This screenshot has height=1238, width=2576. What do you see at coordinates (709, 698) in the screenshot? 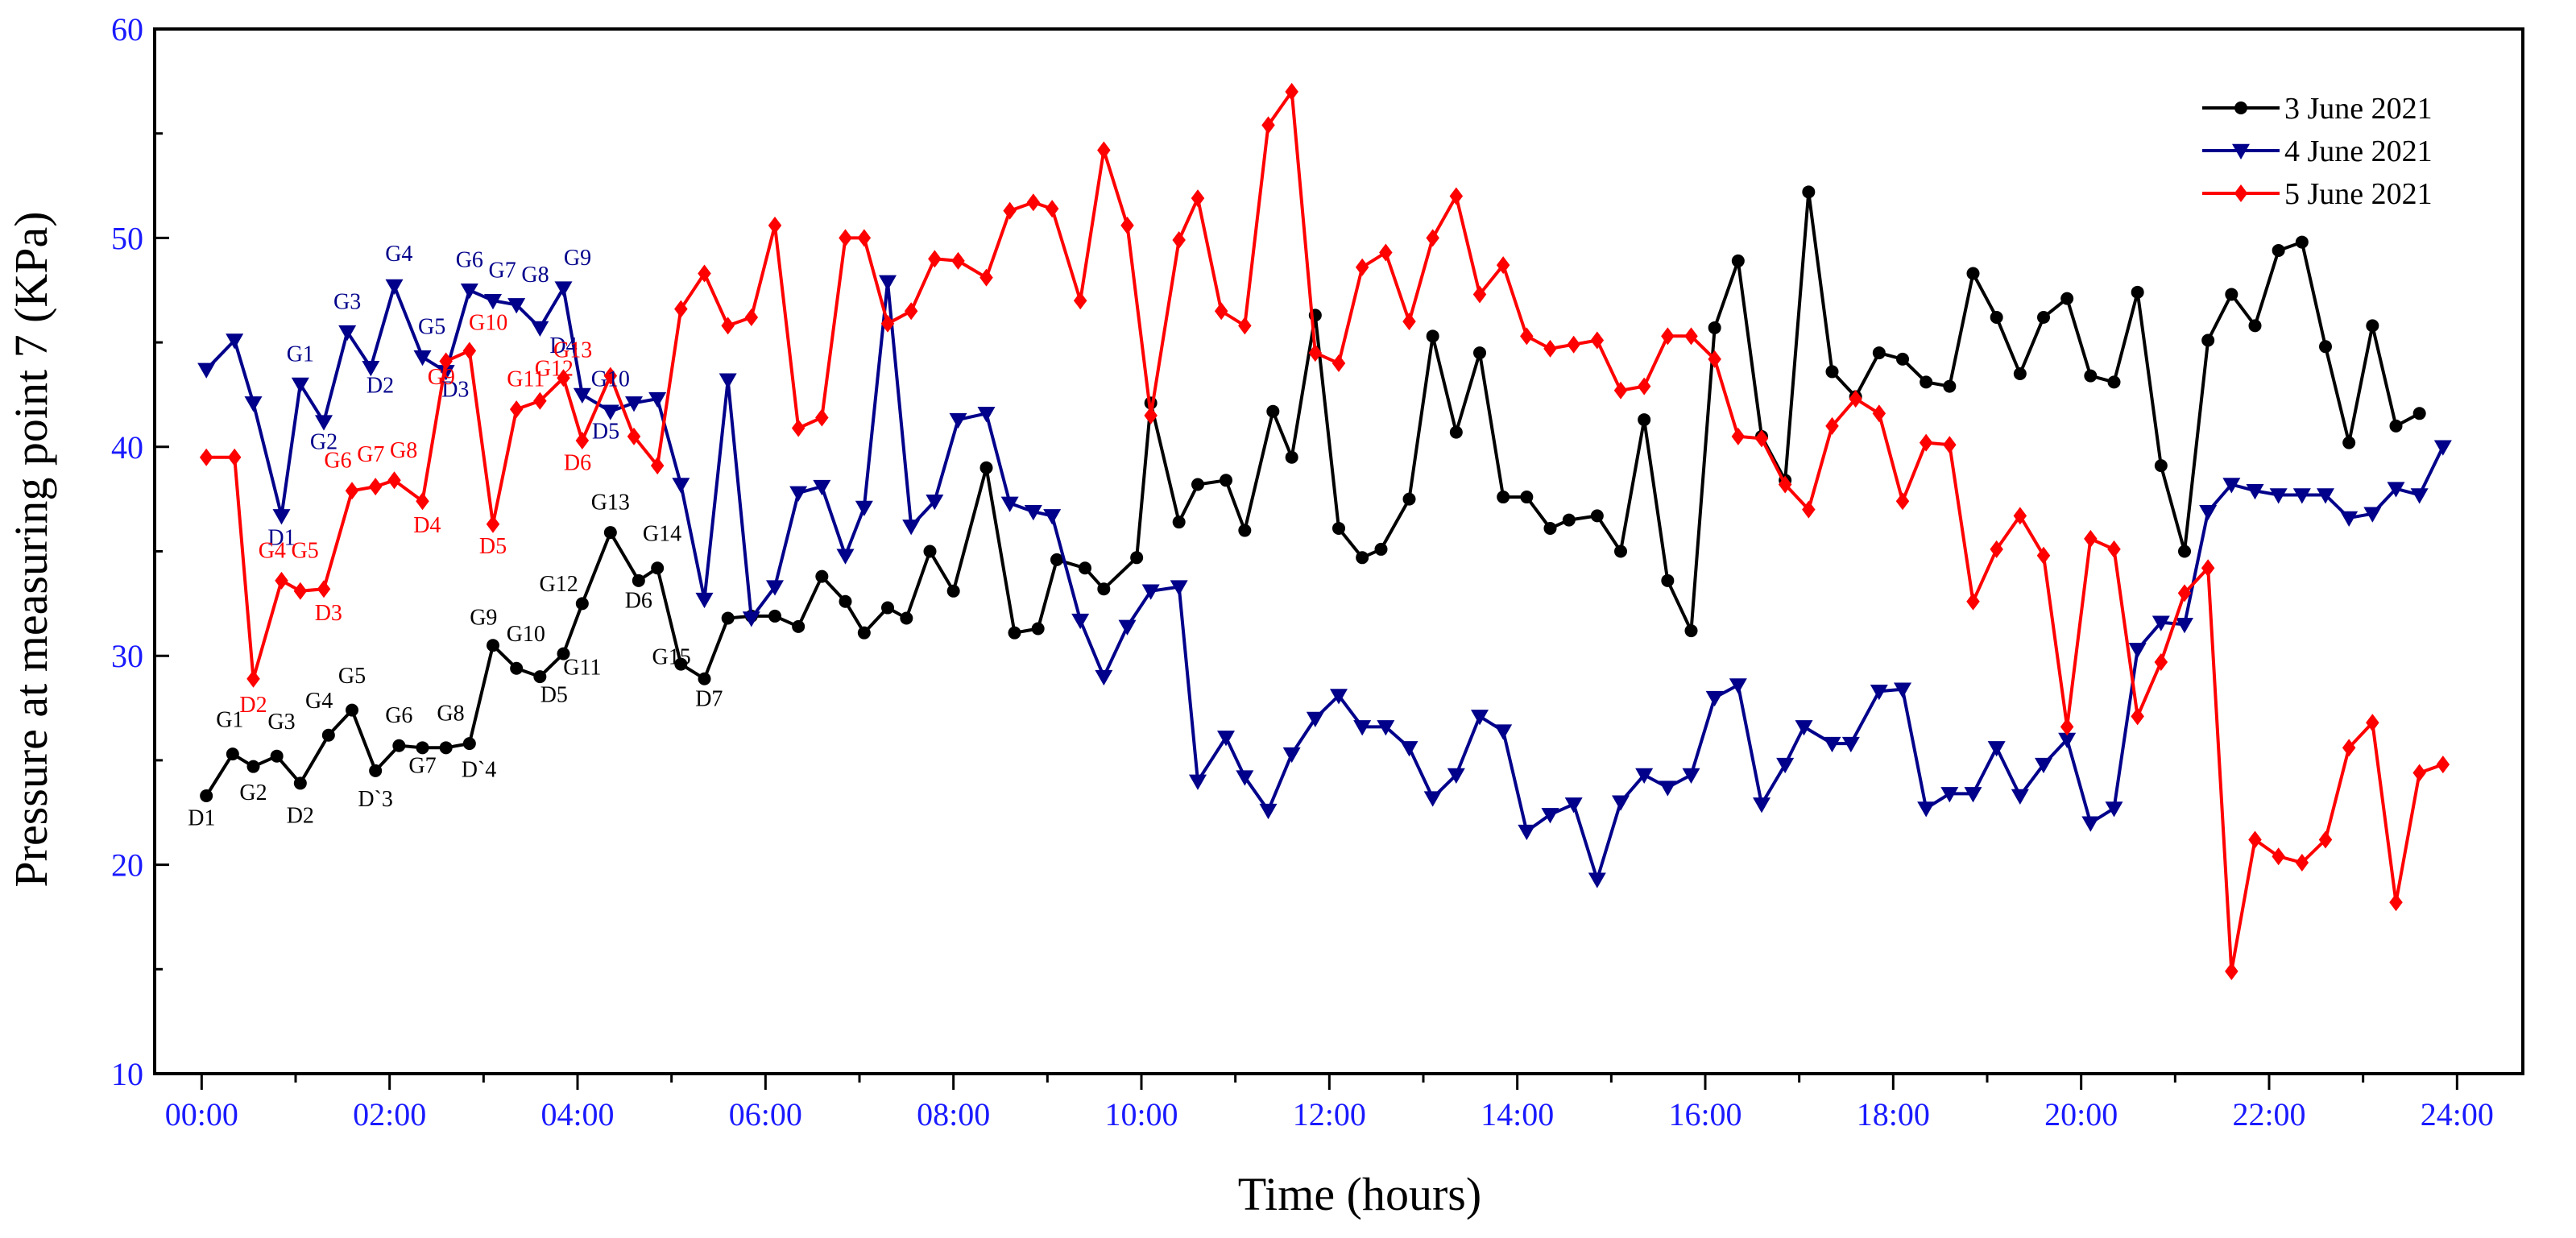
I see `point-annotation: D7` at bounding box center [709, 698].